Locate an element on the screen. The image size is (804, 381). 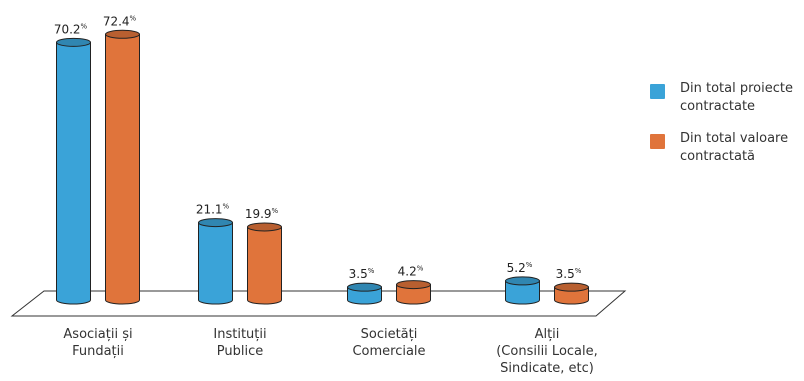
value-label: 21.1% is located at coordinates (213, 210).